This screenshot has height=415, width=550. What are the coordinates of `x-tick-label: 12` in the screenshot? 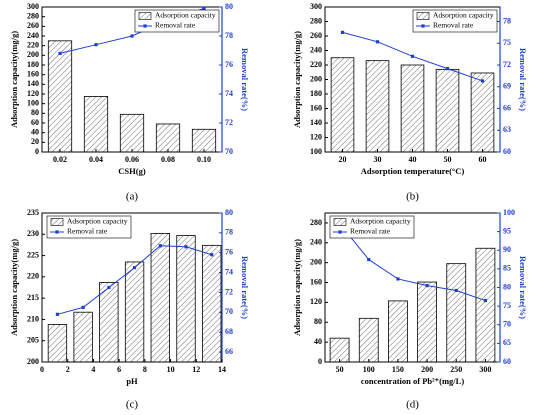 It's located at (196, 369).